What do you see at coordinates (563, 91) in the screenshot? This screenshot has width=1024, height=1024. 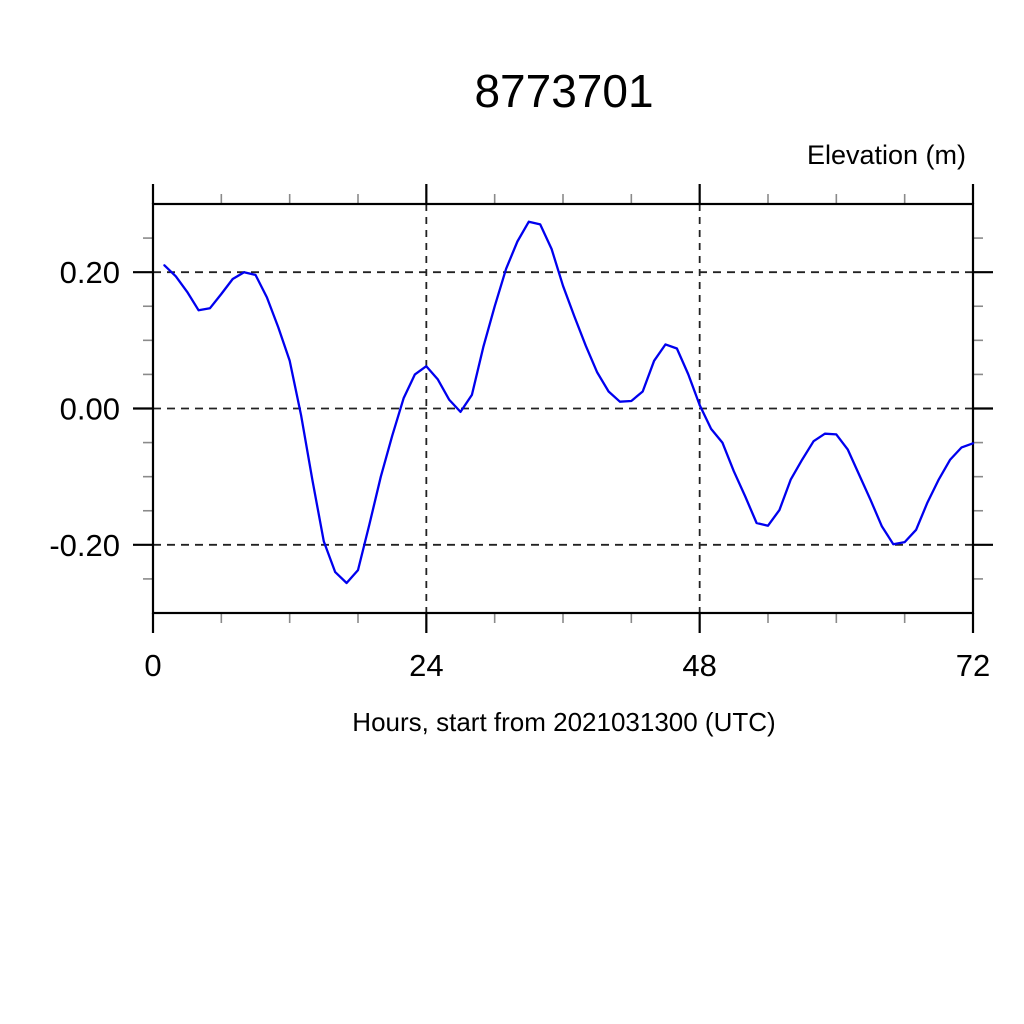 I see `chart-title: 8773701` at bounding box center [563, 91].